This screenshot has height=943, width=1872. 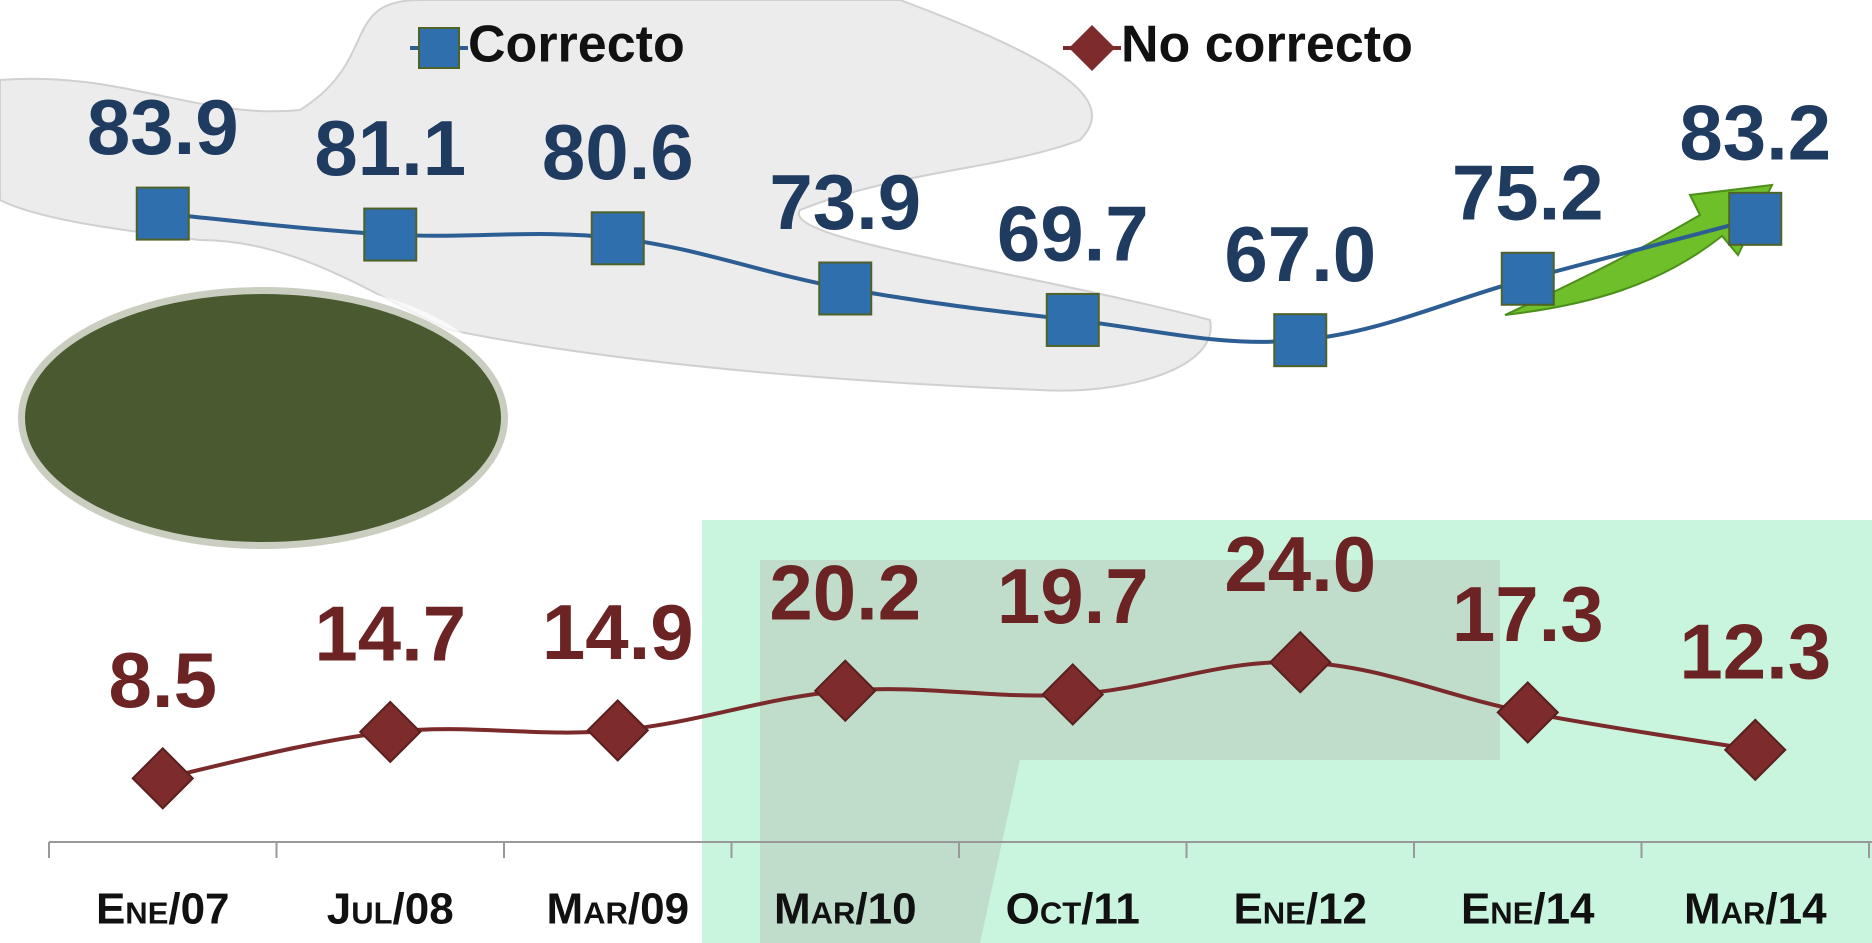 What do you see at coordinates (1755, 132) in the screenshot?
I see `value-label: 83.2` at bounding box center [1755, 132].